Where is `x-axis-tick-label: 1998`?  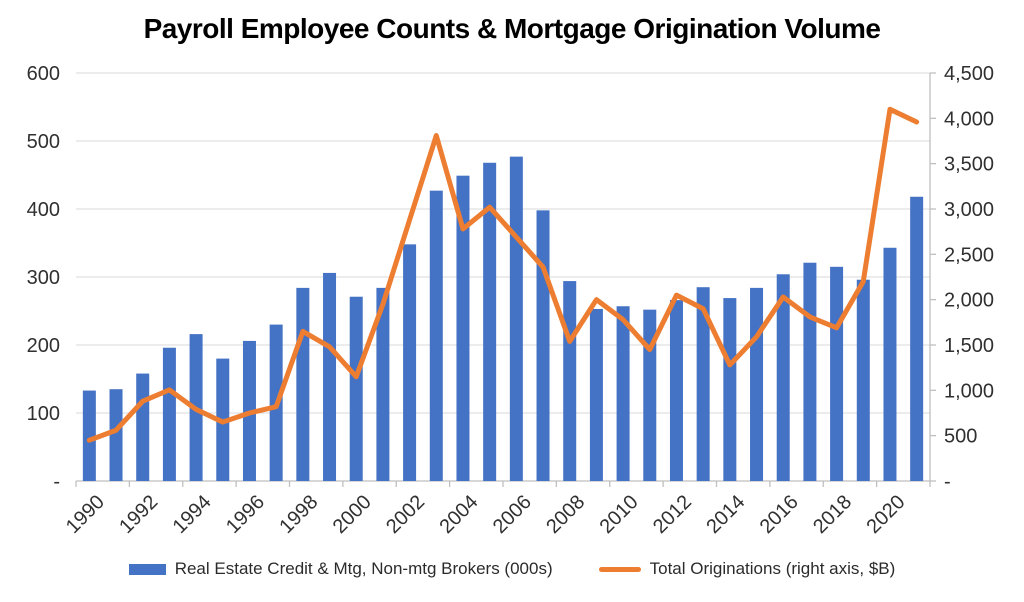
x-axis-tick-label: 1998 is located at coordinates (298, 514).